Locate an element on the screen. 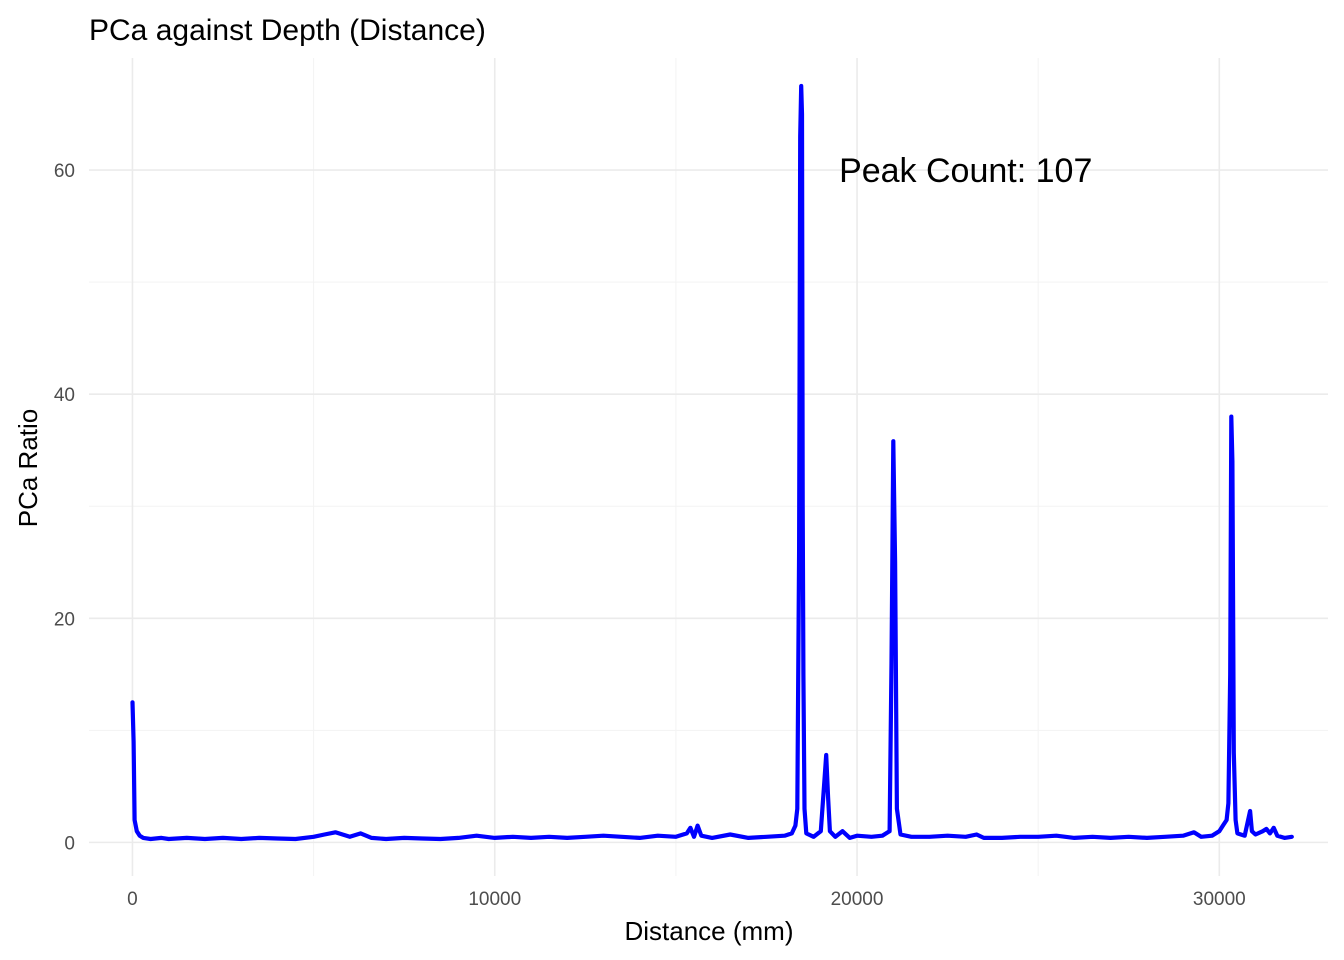 This screenshot has width=1344, height=960. x-tick-label: 10000 is located at coordinates (494, 899).